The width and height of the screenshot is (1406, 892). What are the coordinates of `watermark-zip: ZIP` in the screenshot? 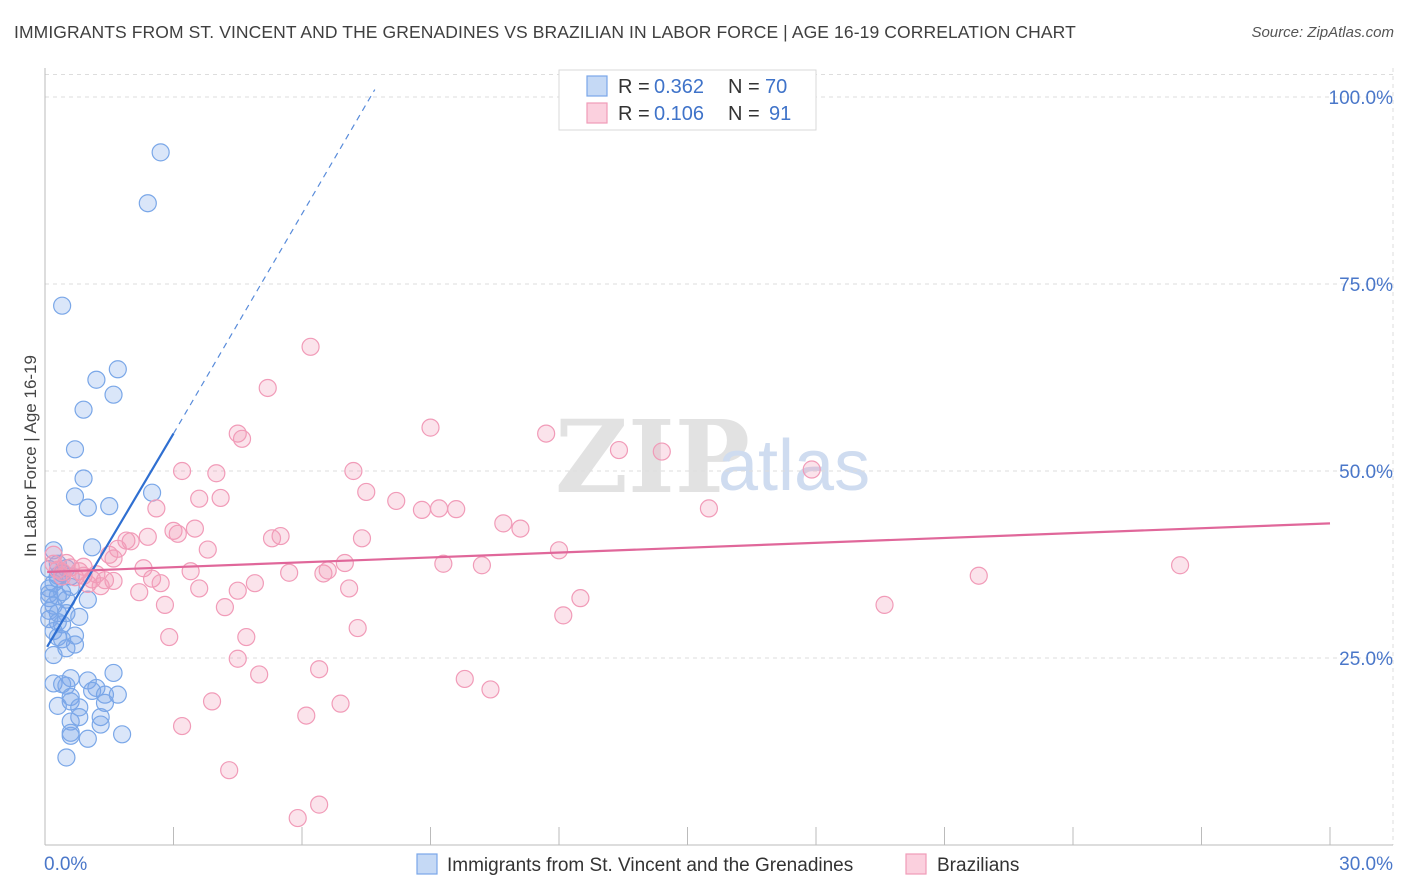 It's located at (652, 457).